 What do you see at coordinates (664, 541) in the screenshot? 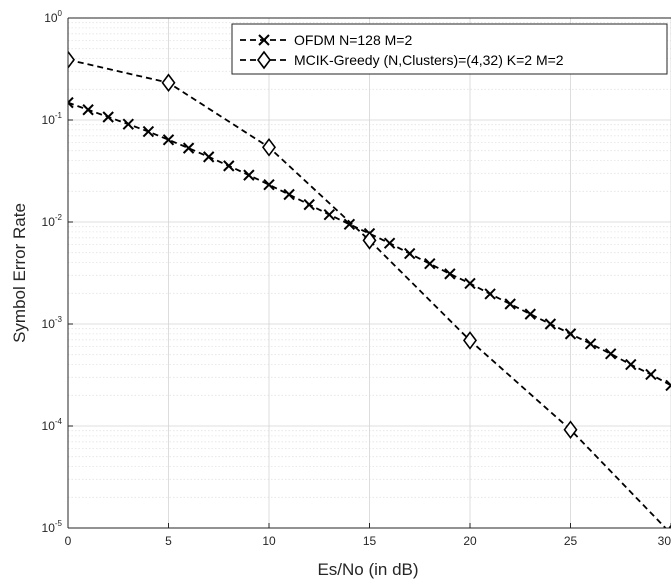
I see `x-tick-label: 30` at bounding box center [664, 541].